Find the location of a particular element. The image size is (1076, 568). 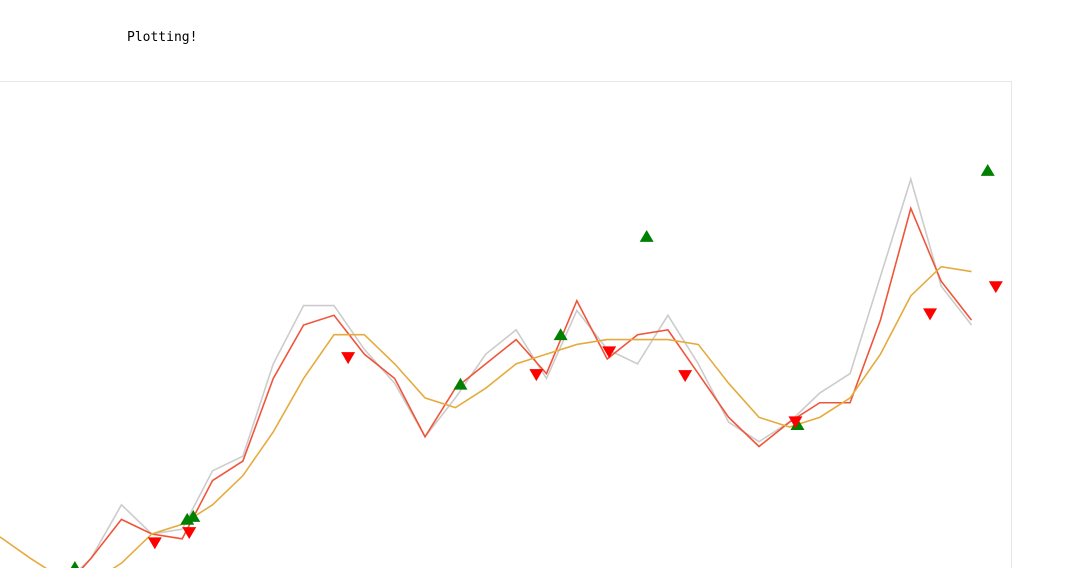

cell-output: Plotting! is located at coordinates (162, 37).